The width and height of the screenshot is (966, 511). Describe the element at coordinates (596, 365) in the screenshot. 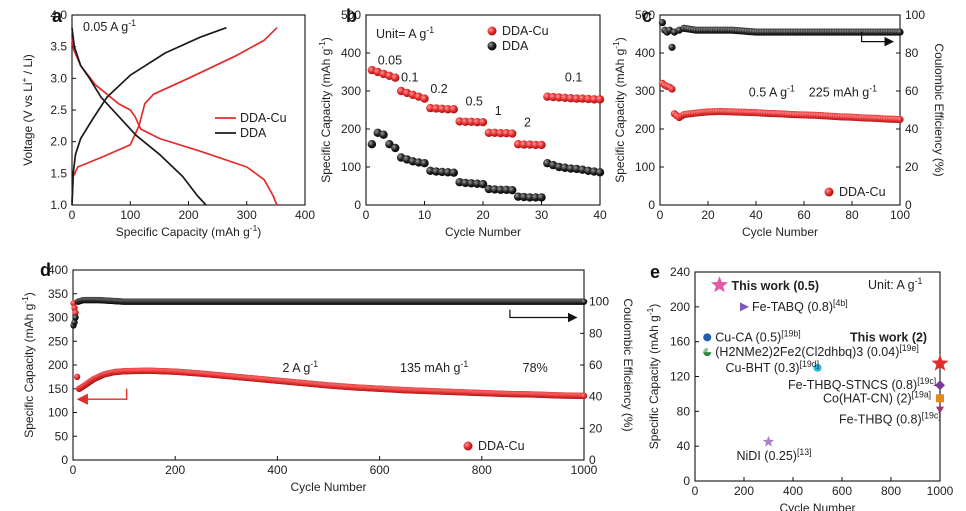

I see `y2-tick-label: 60` at that location.